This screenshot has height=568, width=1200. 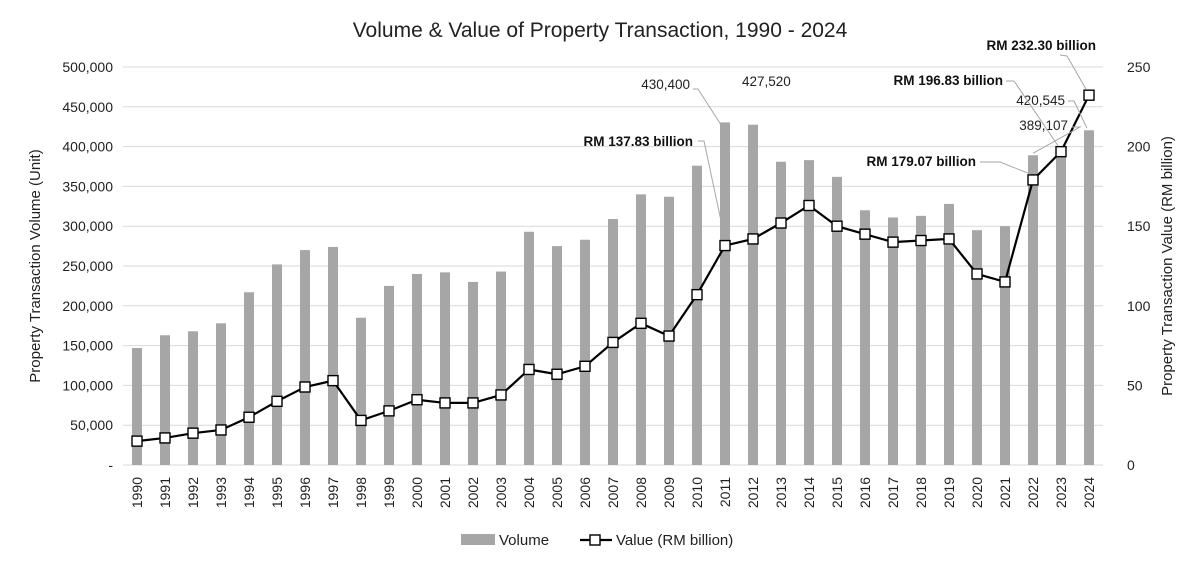 What do you see at coordinates (669, 492) in the screenshot?
I see `x-tick-label: 2009` at bounding box center [669, 492].